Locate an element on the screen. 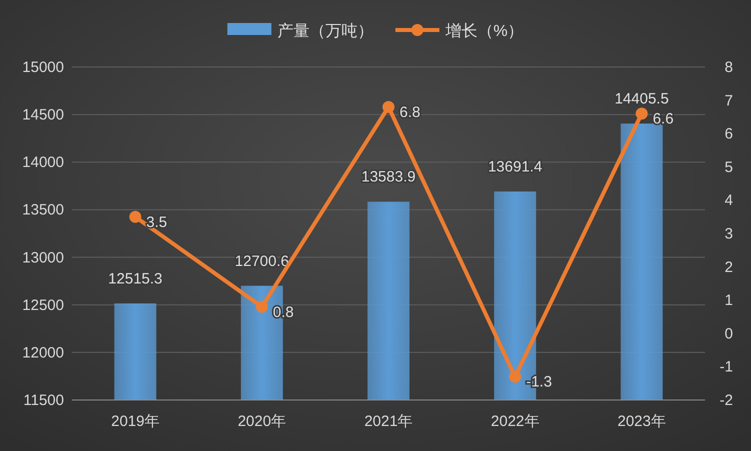  data-label: 3.5 is located at coordinates (157, 222).